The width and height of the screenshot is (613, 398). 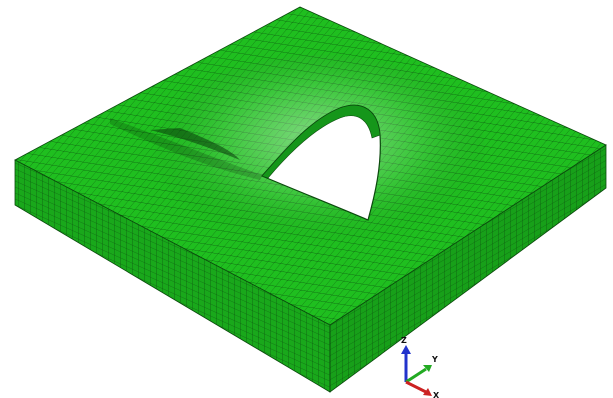 What do you see at coordinates (404, 340) in the screenshot?
I see `z-axis-label: Z` at bounding box center [404, 340].